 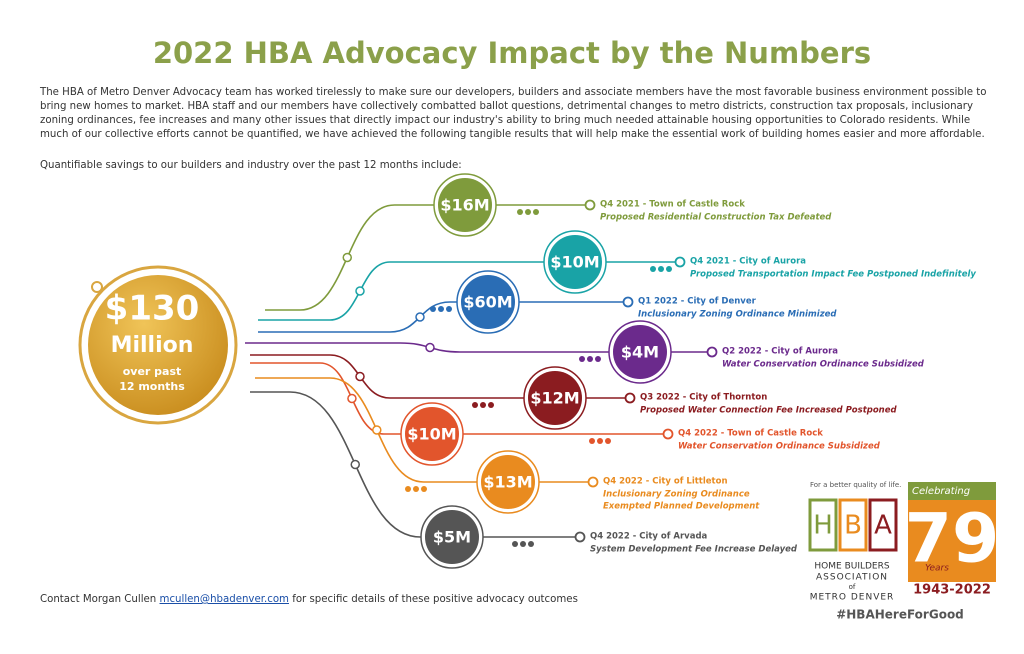 What do you see at coordinates (852, 587) in the screenshot?
I see `logo-name: of` at bounding box center [852, 587].